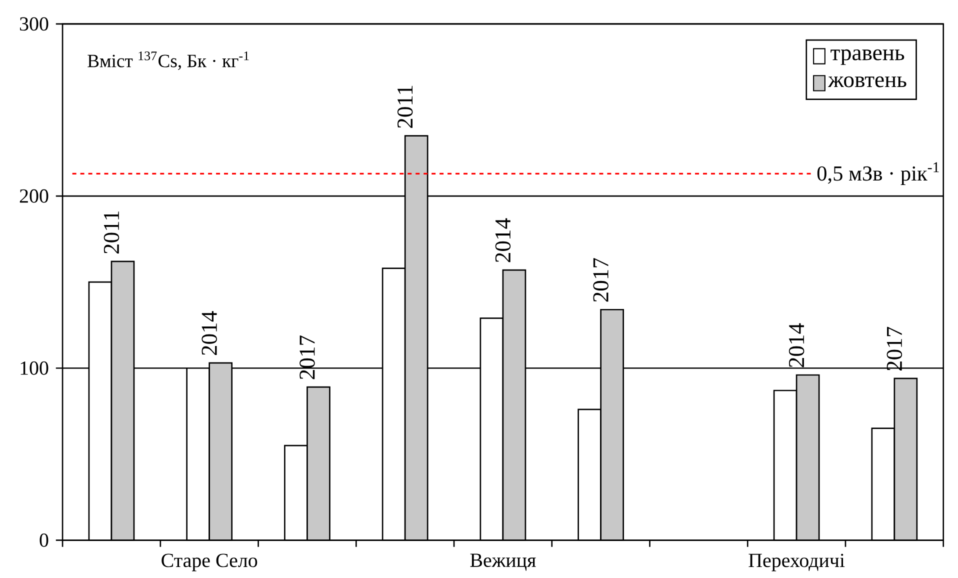 The width and height of the screenshot is (958, 578). I want to click on legend-label: травень, so click(867, 57).